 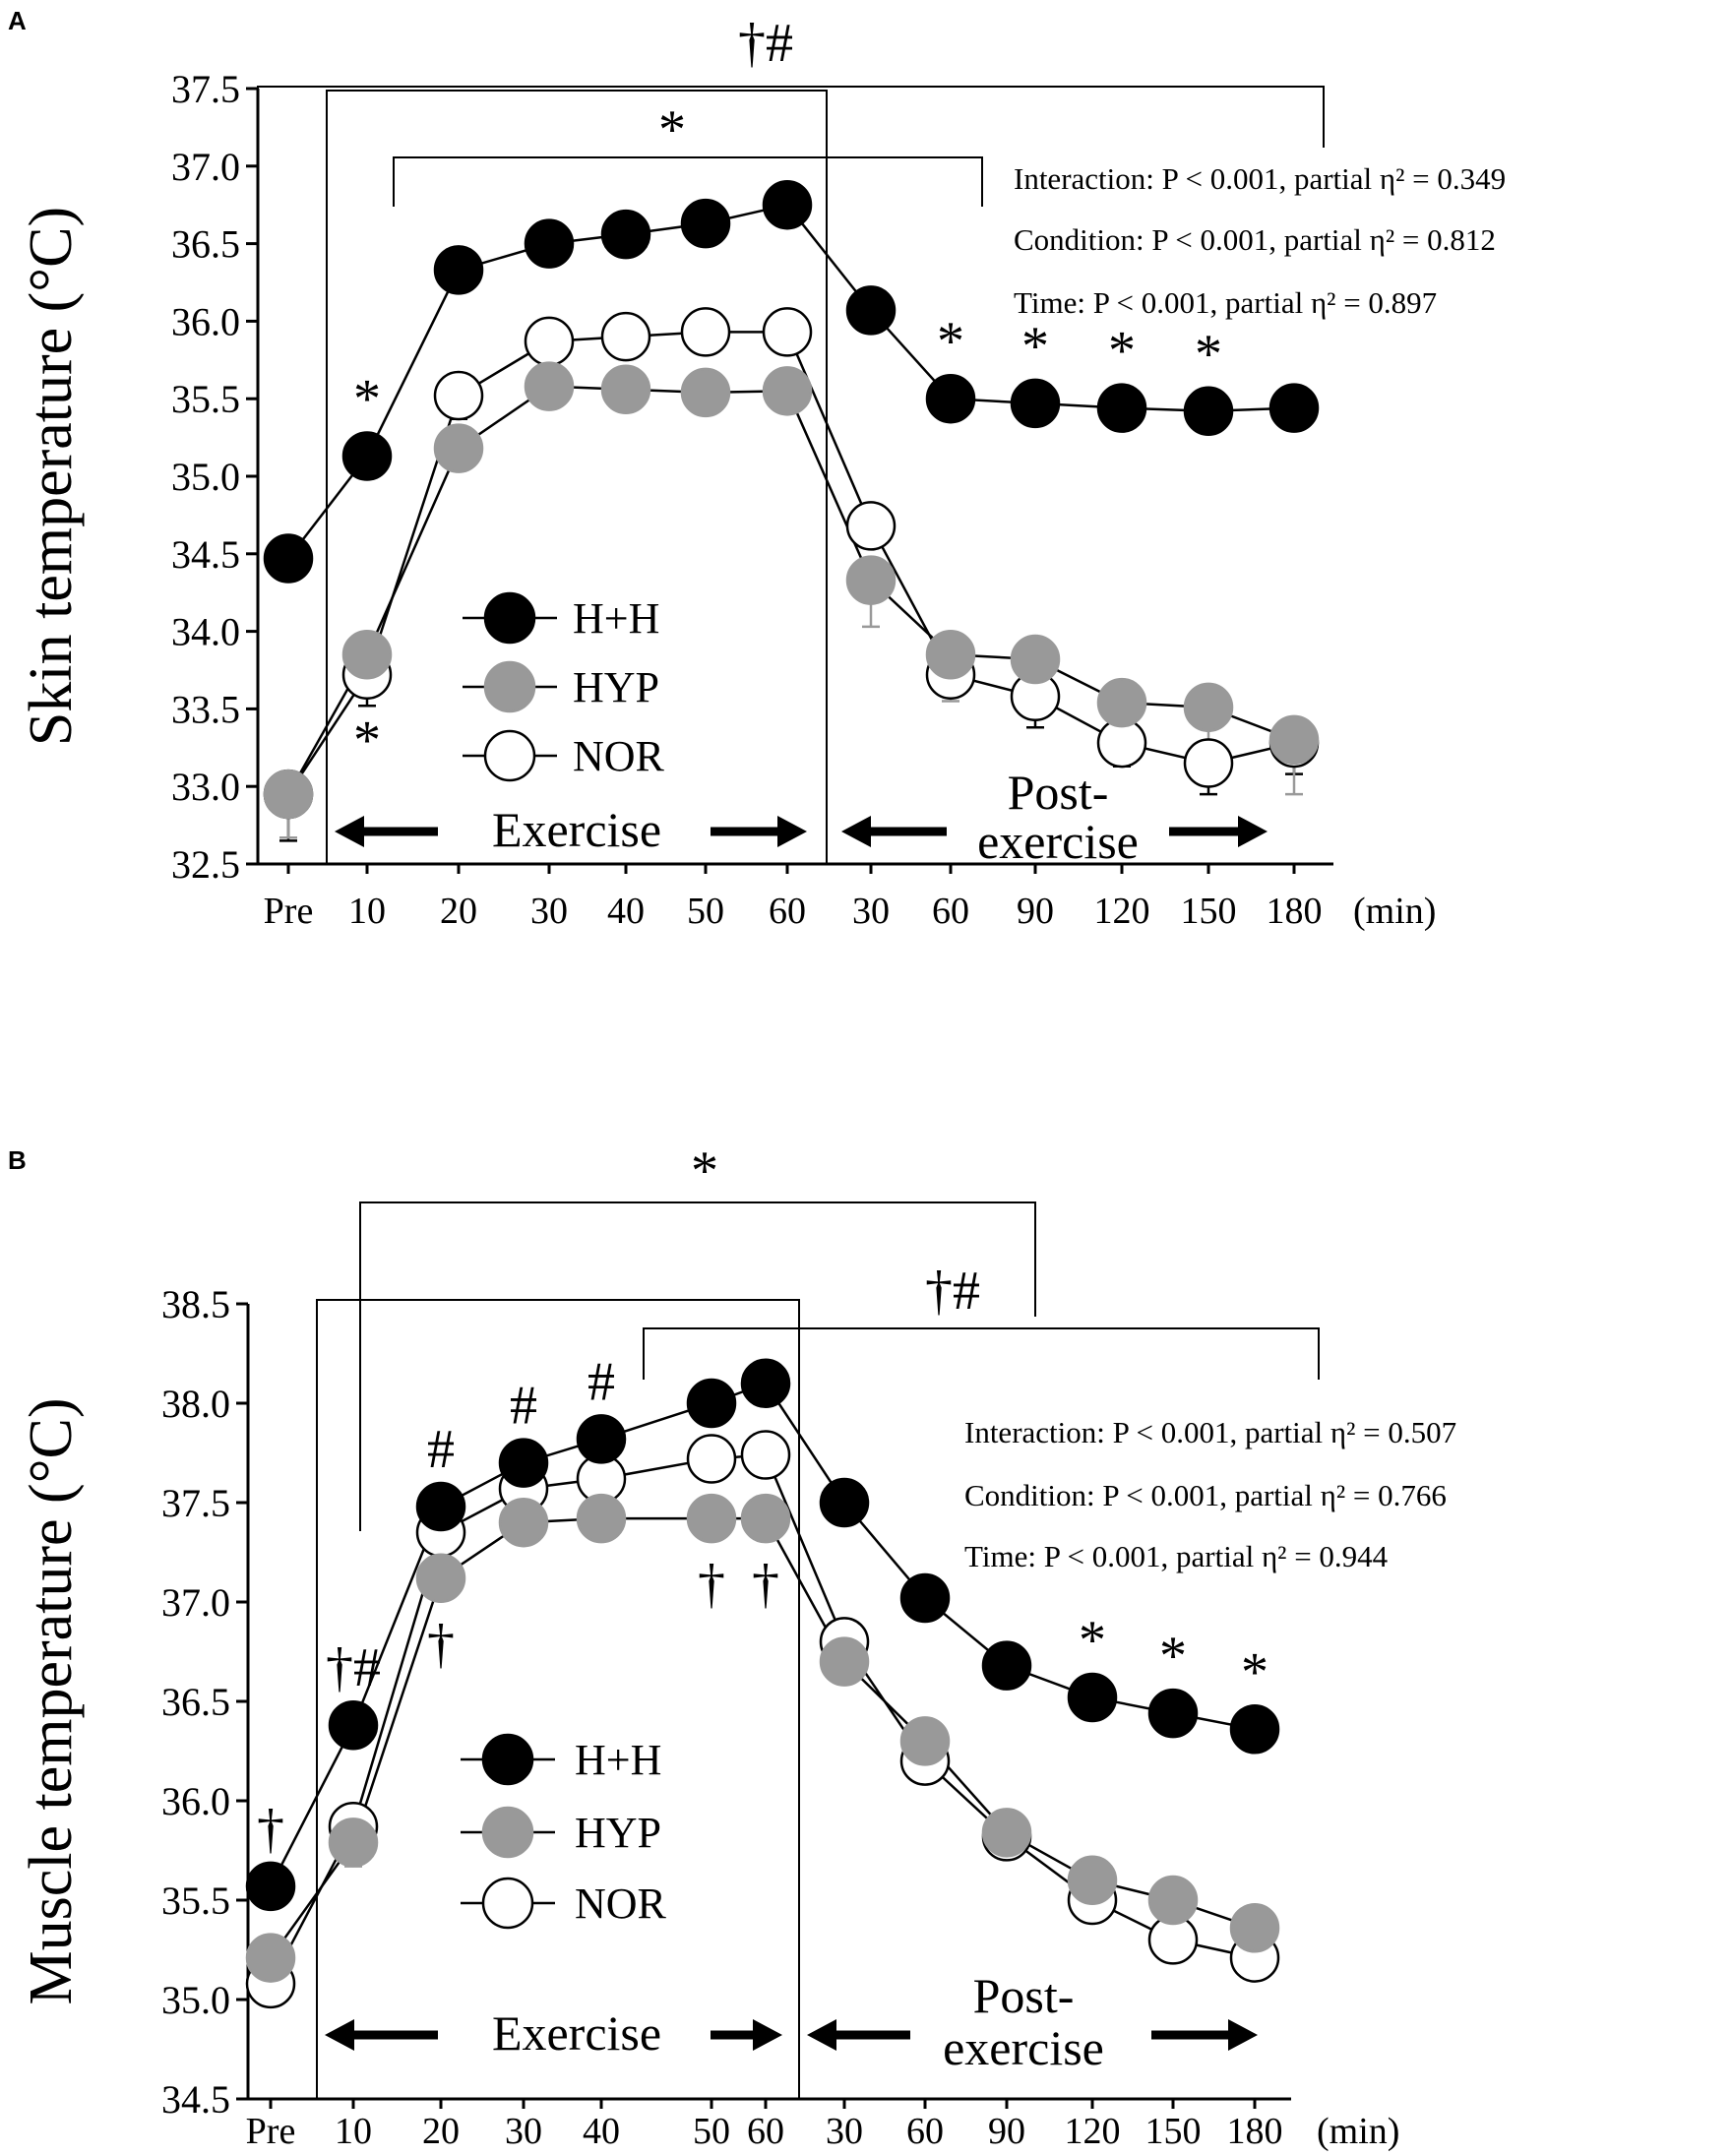 I want to click on y-axis-label: Skin temperature (°C), so click(x=52, y=476).